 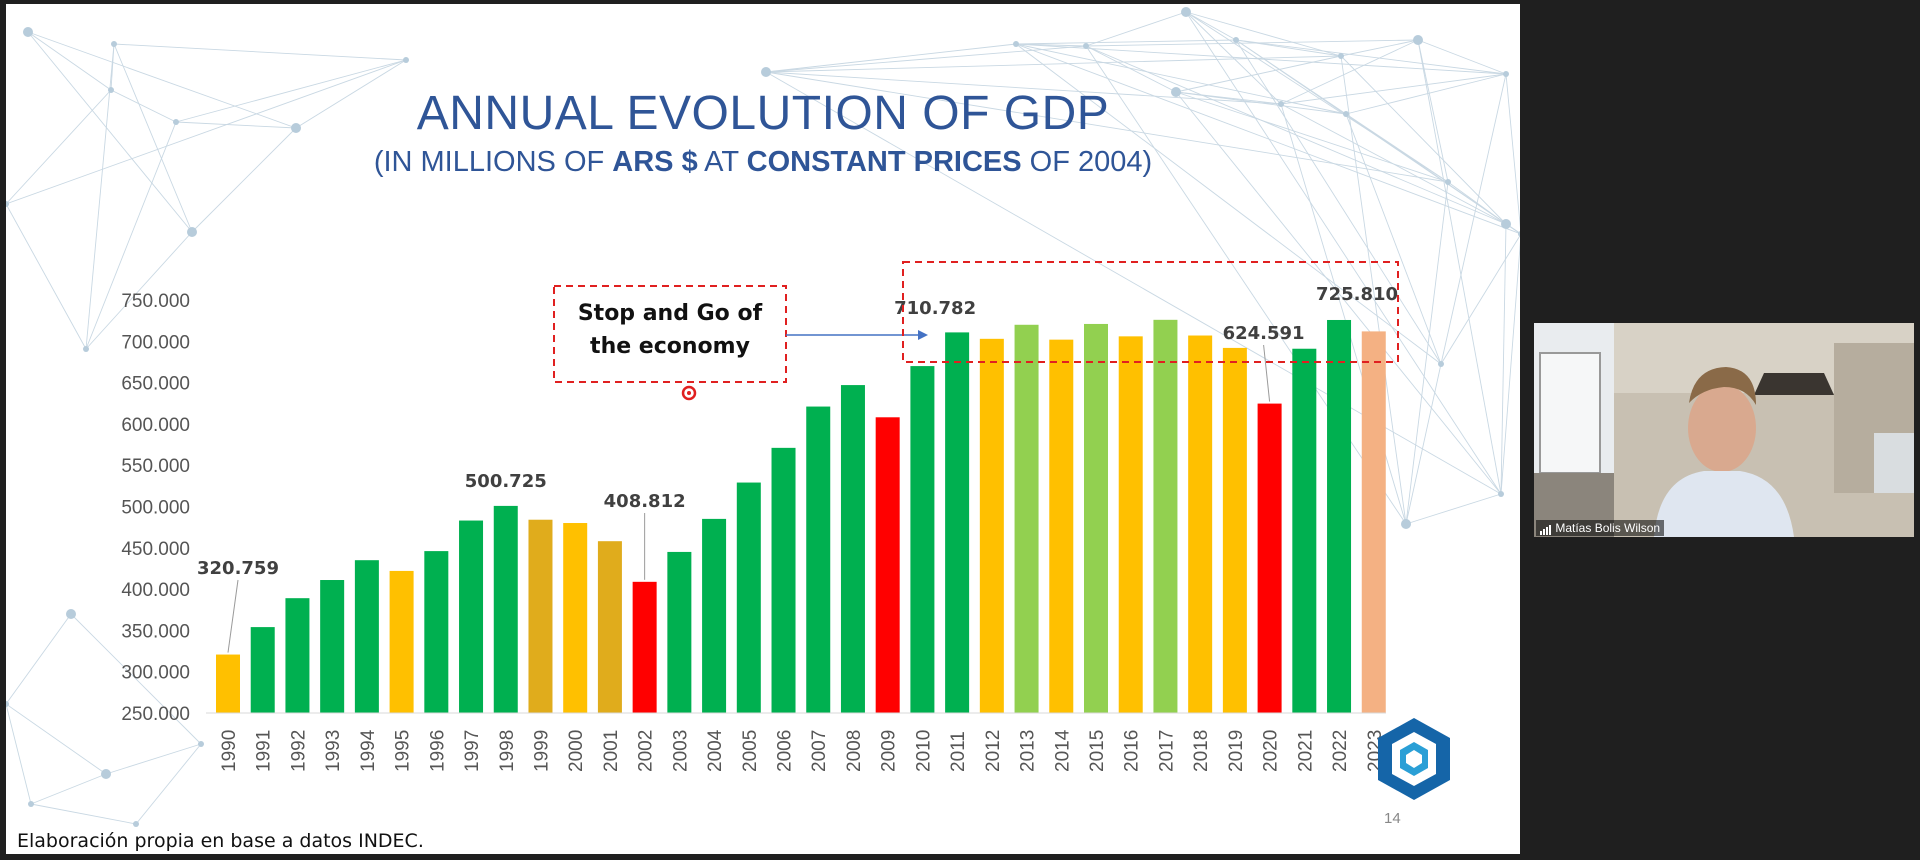 What do you see at coordinates (264, 751) in the screenshot?
I see `x-tick-label-1991: 1991` at bounding box center [264, 751].